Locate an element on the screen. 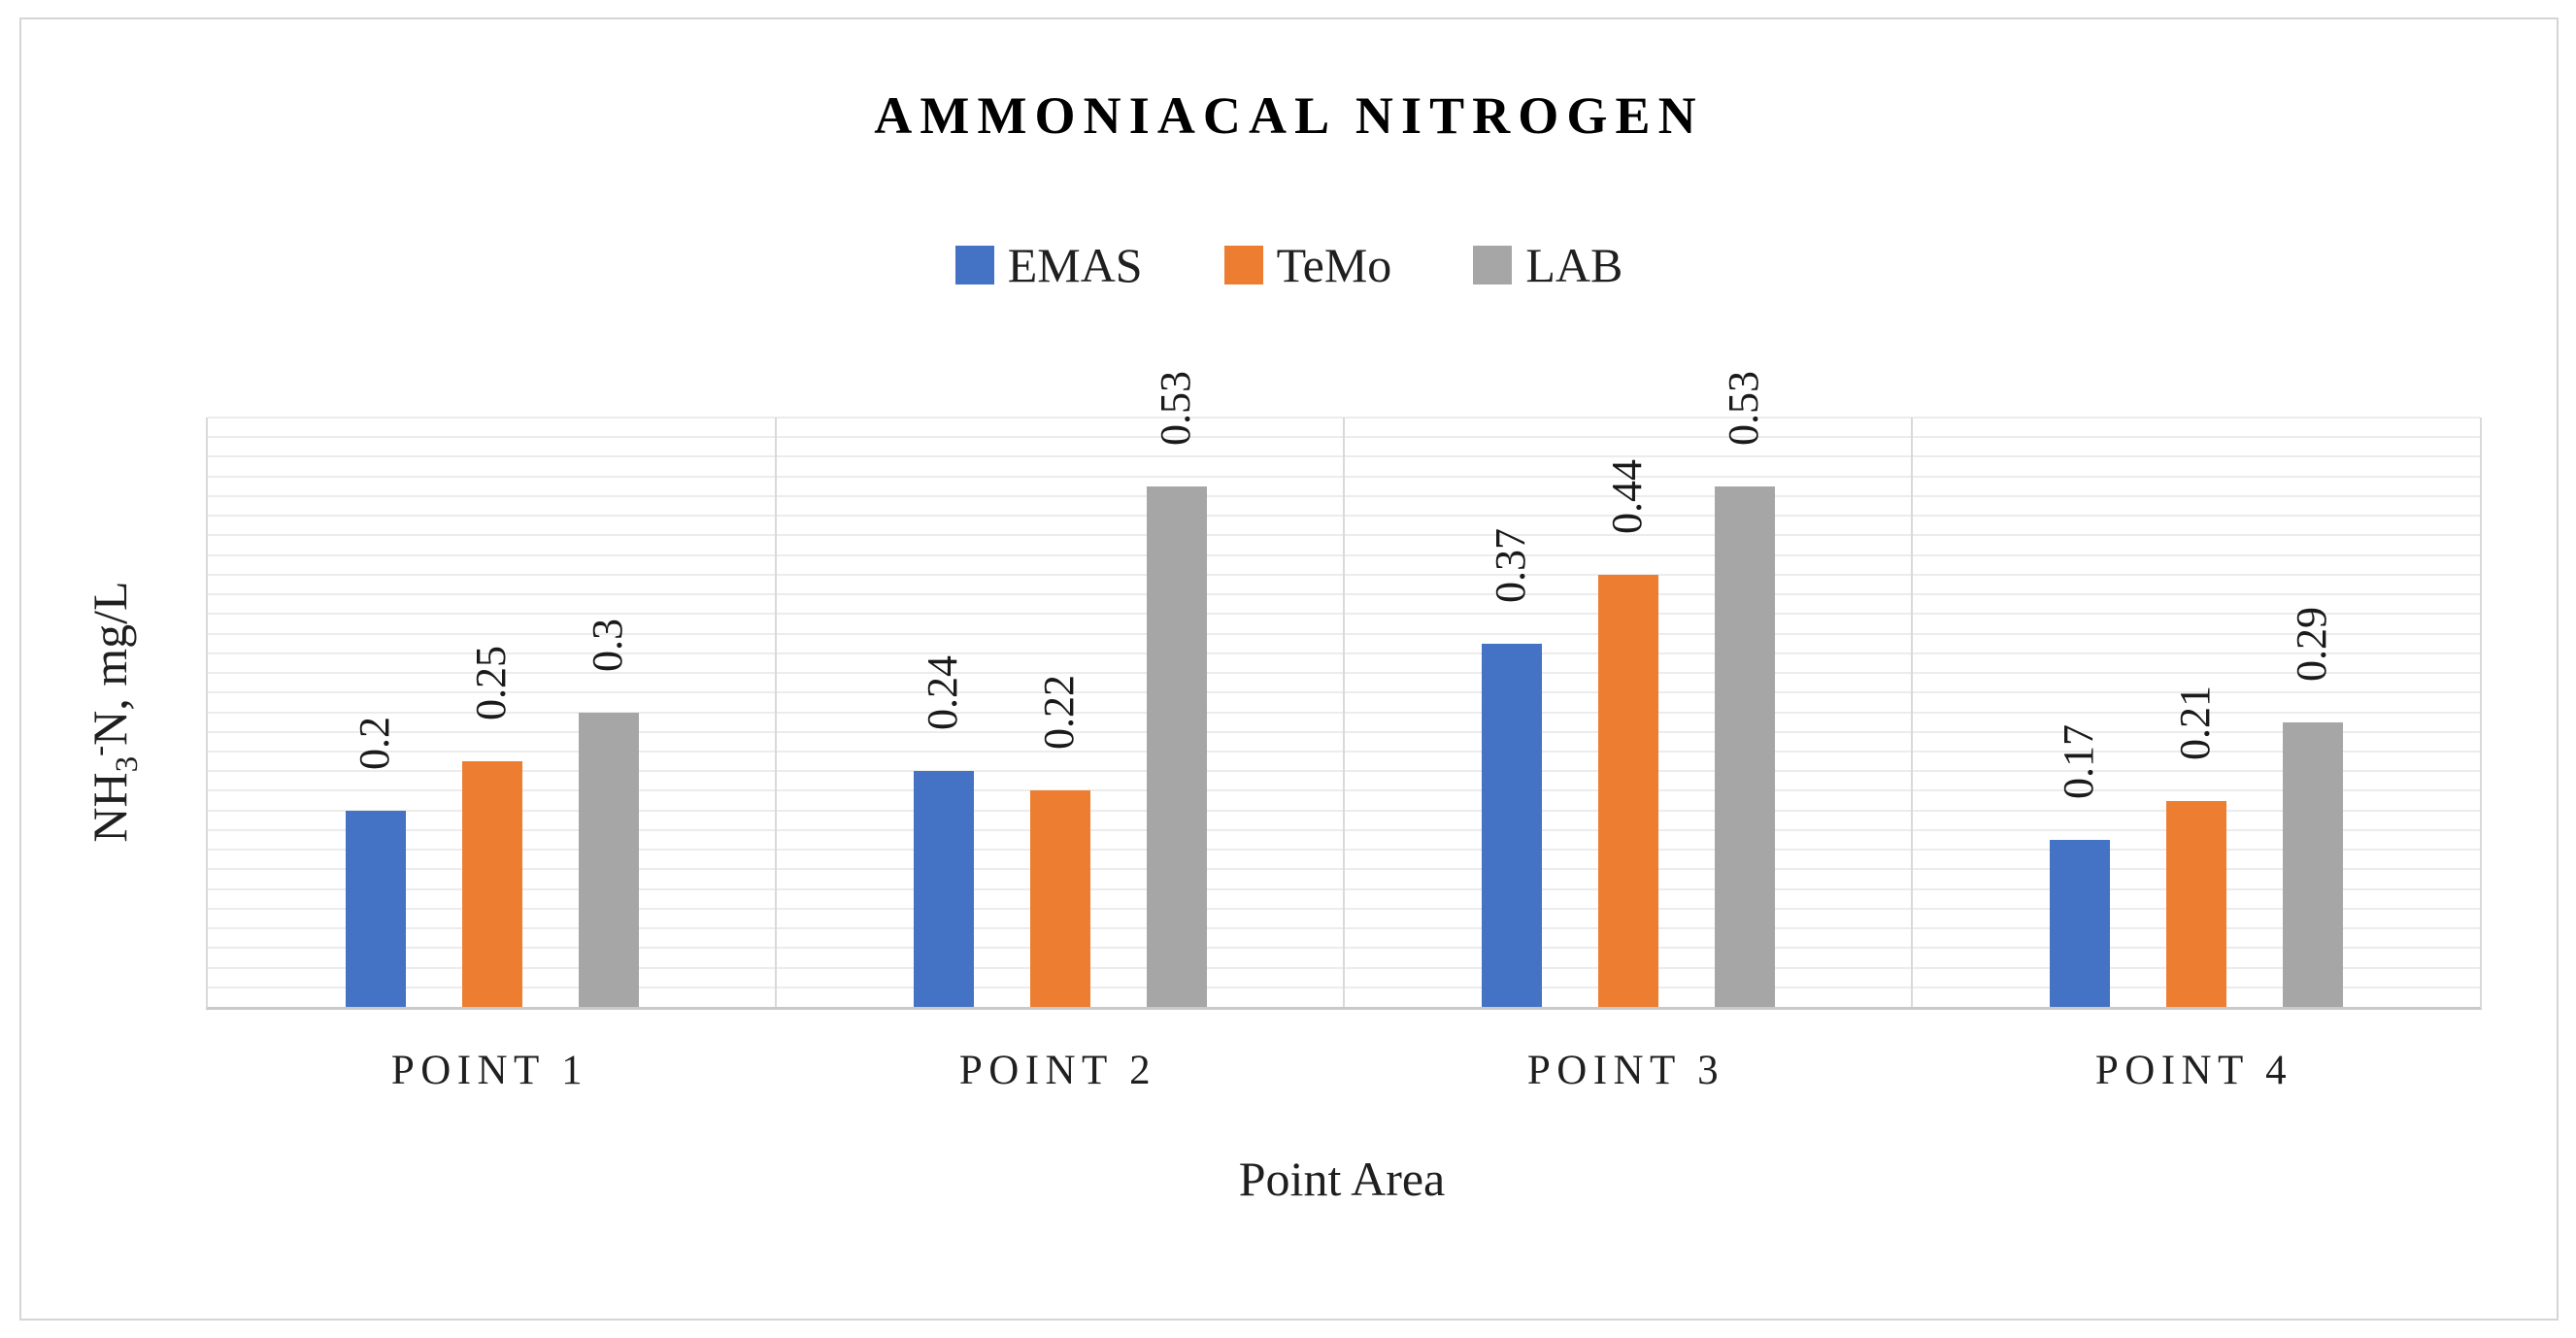 The width and height of the screenshot is (2576, 1338). y-axis-title: NH3-N, mg/L is located at coordinates (114, 711).